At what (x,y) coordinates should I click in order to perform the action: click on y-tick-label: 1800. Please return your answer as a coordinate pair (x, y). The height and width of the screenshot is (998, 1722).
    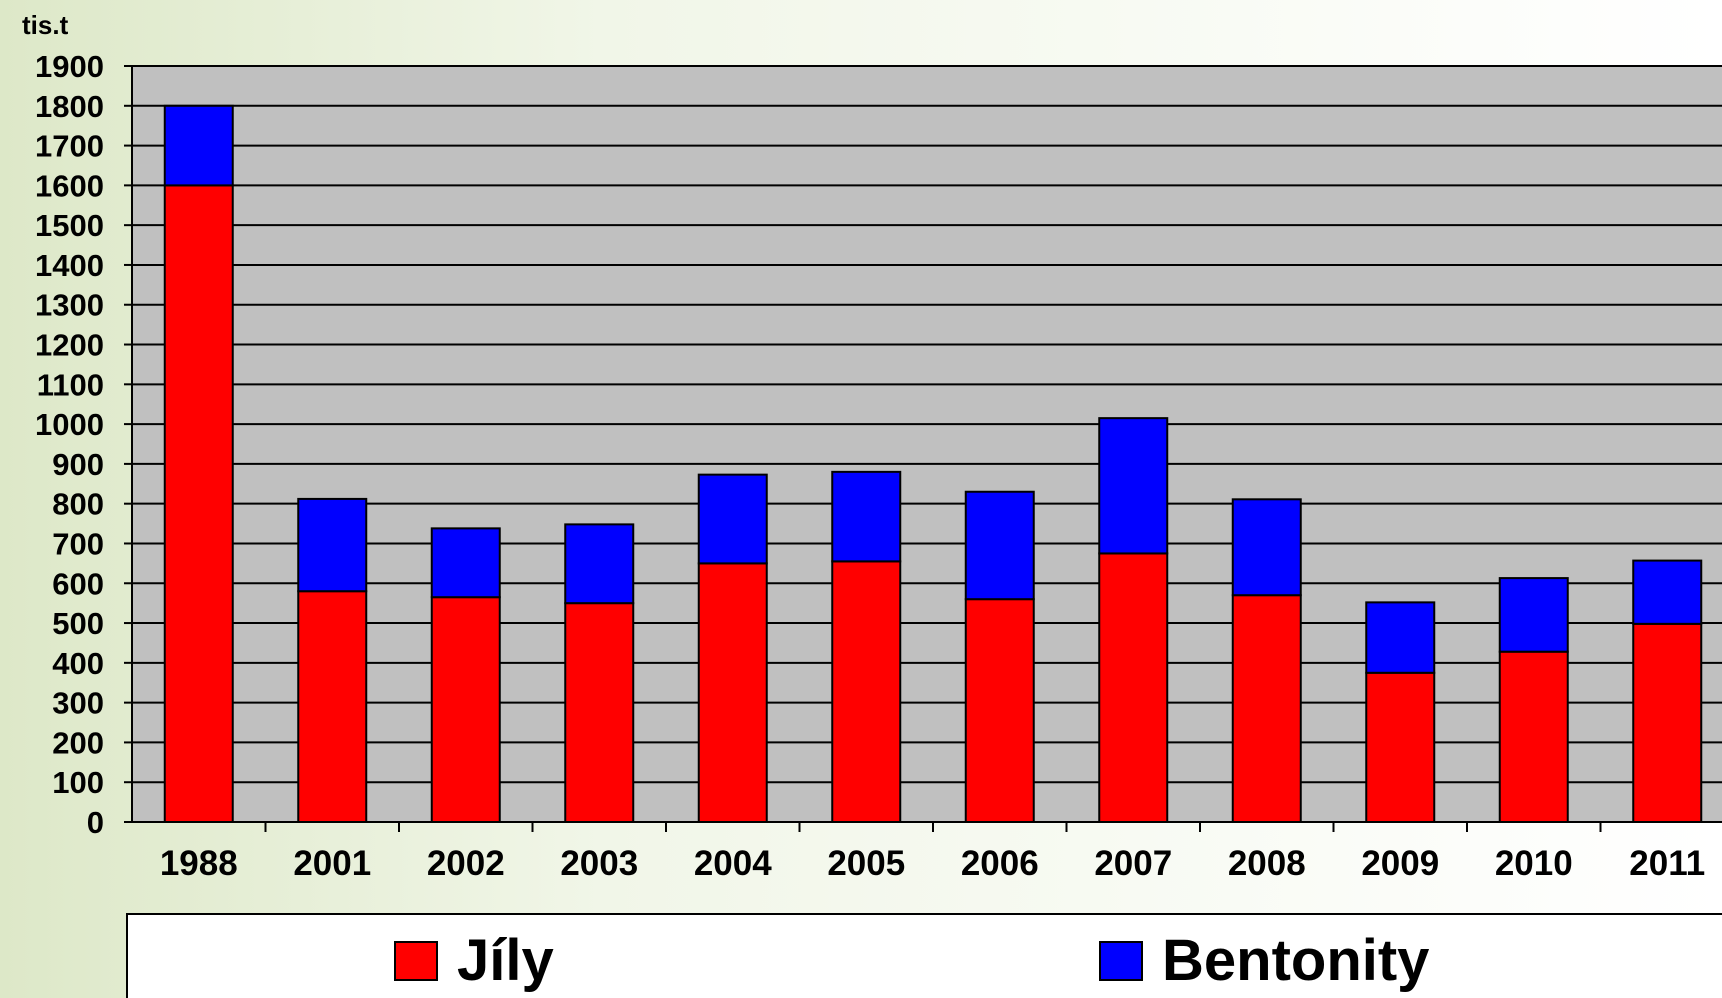
    Looking at the image, I should click on (69, 106).